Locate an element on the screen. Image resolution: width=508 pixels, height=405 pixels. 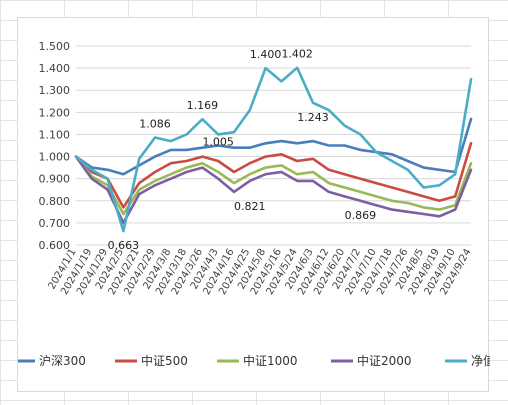
legend-label: 中证1000 is located at coordinates (270, 360).